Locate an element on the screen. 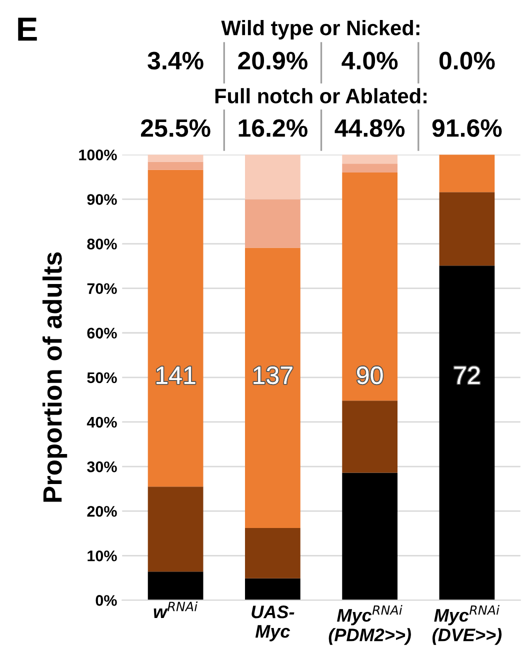 Image resolution: width=531 pixels, height=661 pixels. y-tick-label: 80% is located at coordinates (102, 244).